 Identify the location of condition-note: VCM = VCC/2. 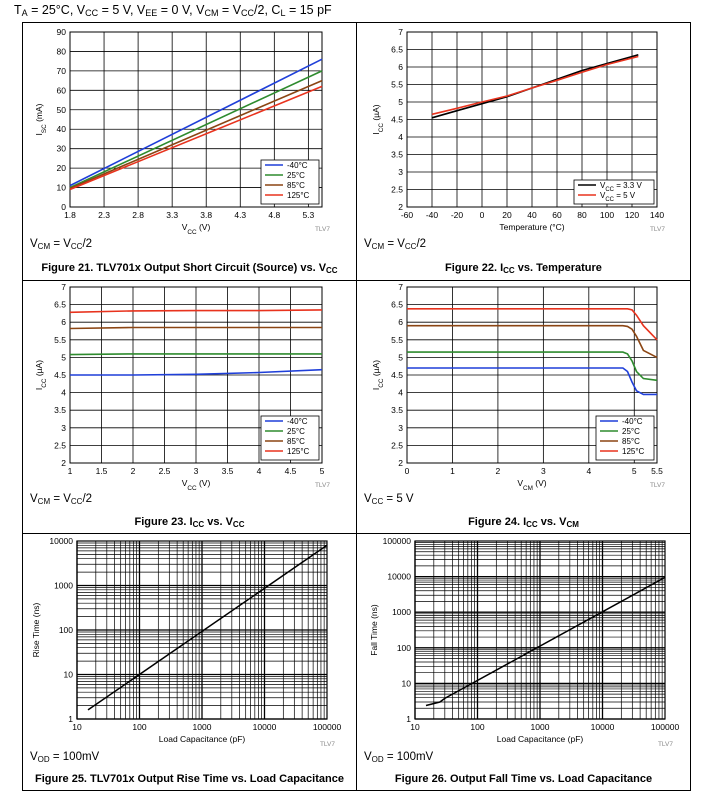
(61, 244).